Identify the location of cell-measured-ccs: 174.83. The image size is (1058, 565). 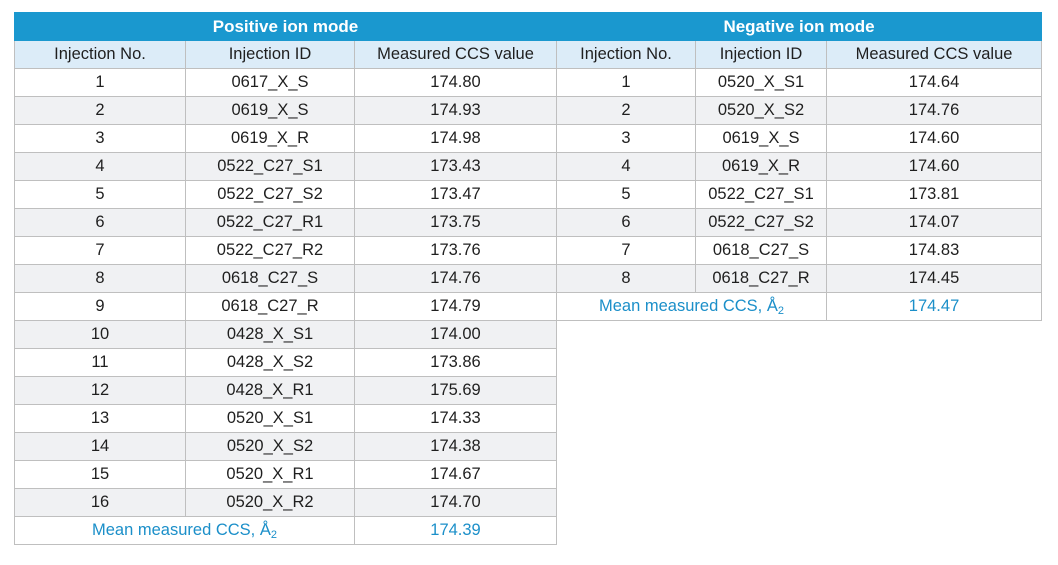
(934, 250).